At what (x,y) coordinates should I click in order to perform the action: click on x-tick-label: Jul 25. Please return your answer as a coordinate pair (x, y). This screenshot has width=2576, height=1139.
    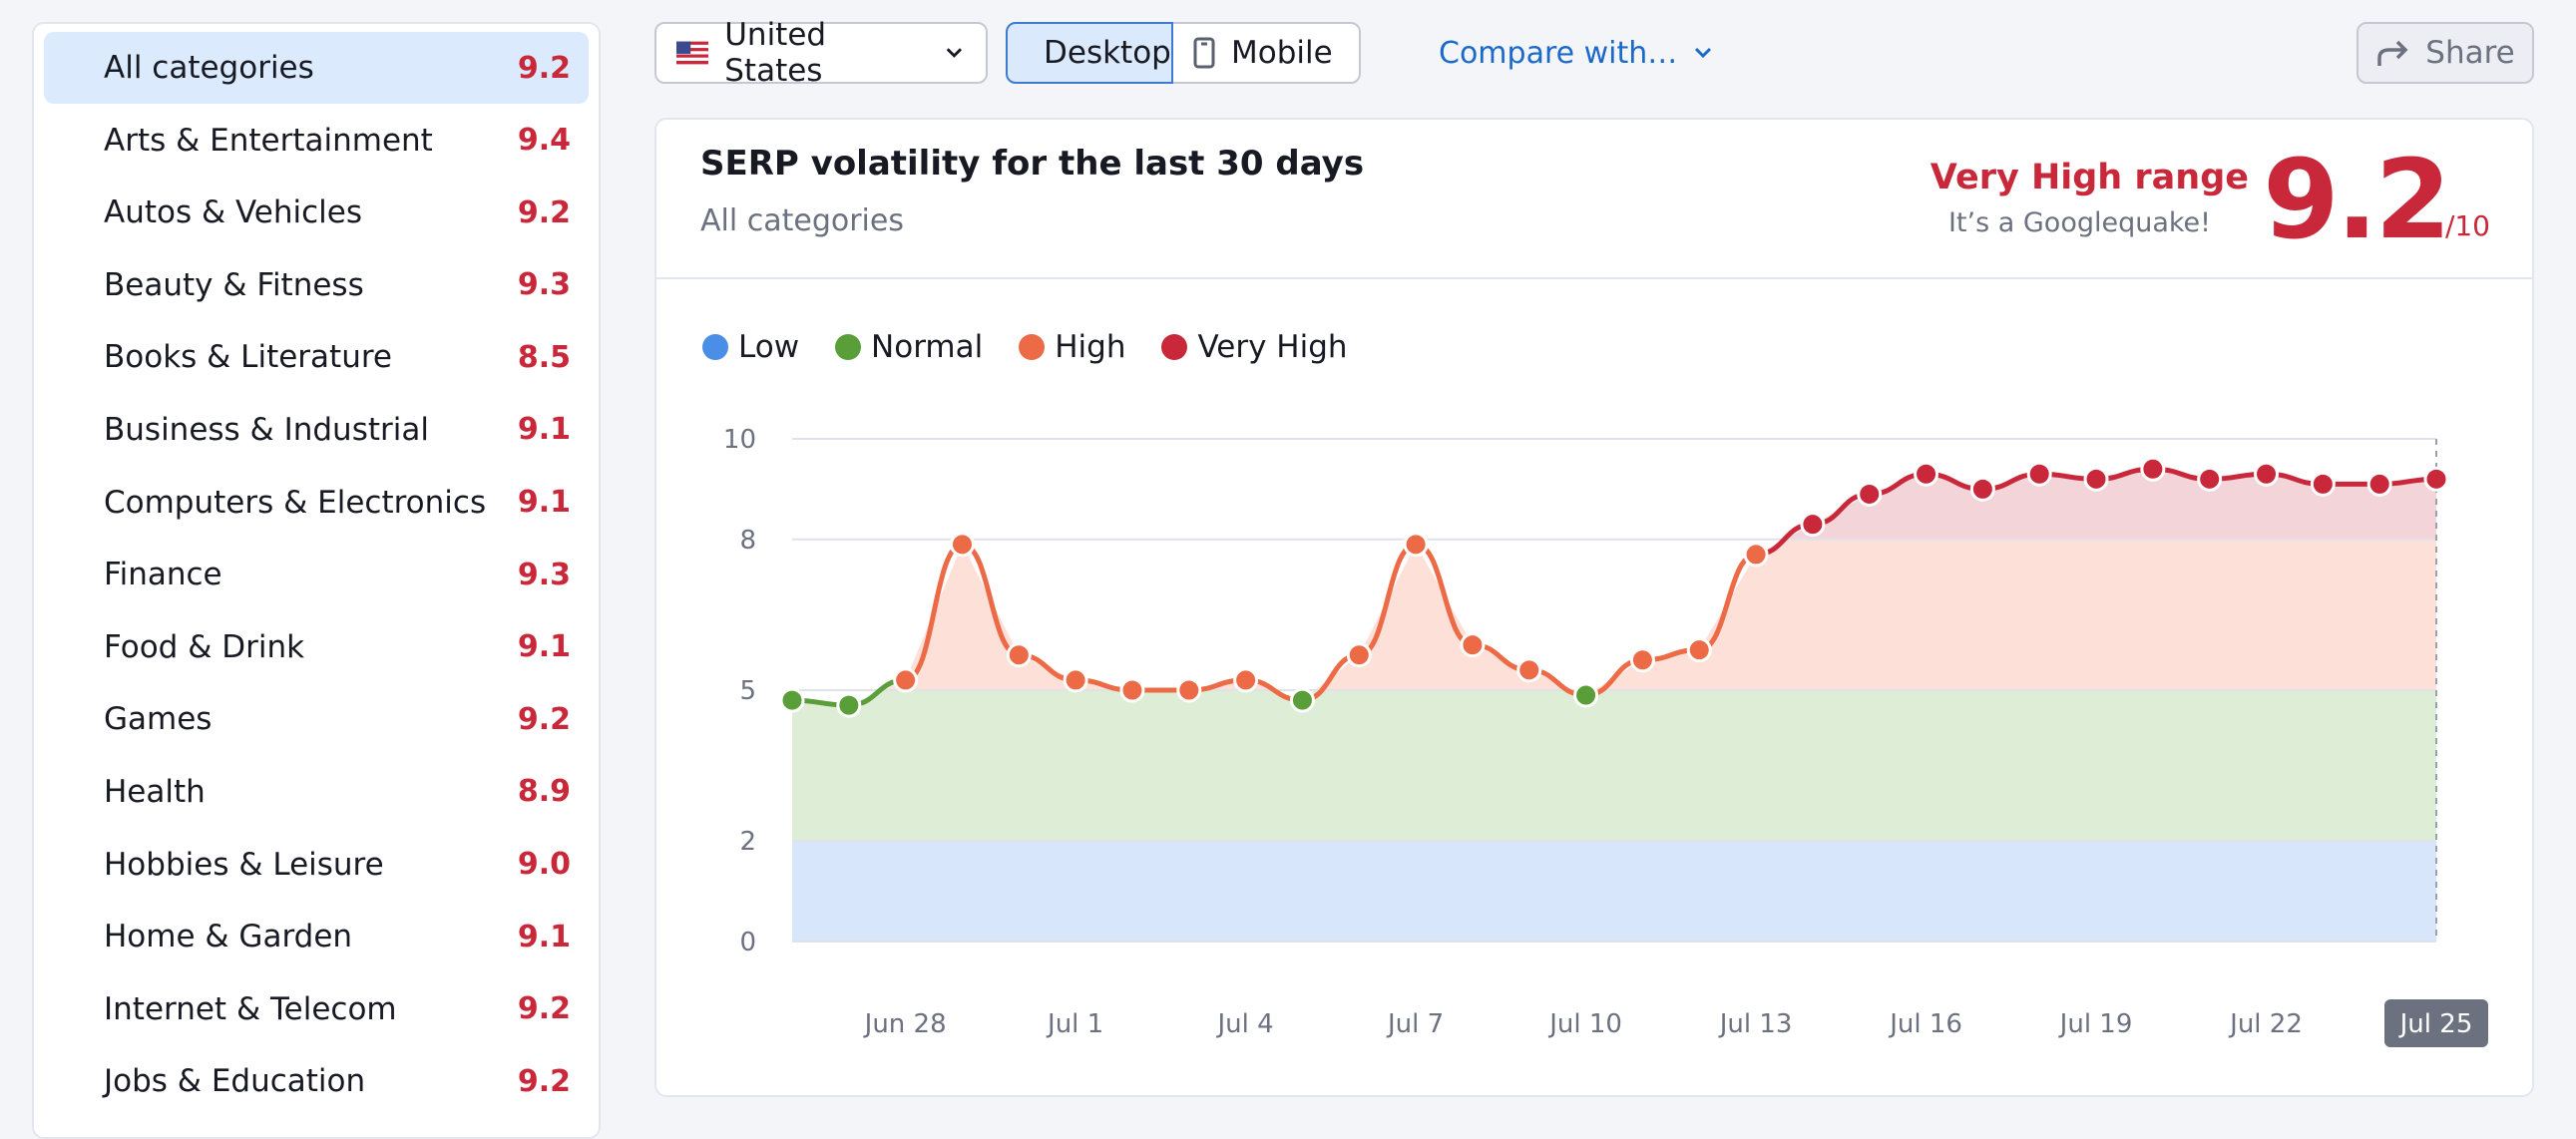
    Looking at the image, I should click on (2435, 1024).